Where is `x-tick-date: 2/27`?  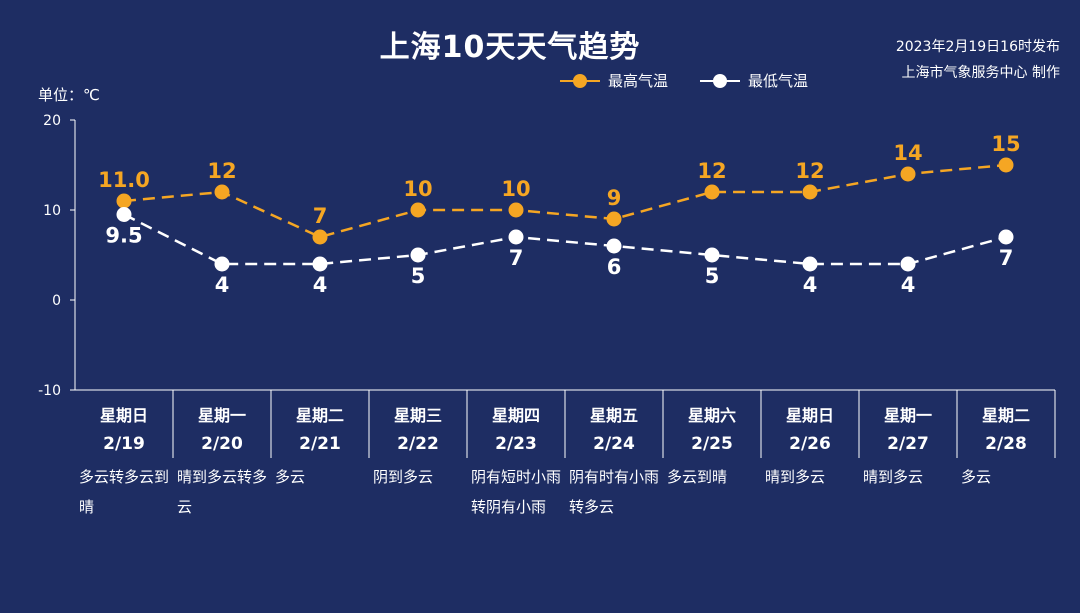 x-tick-date: 2/27 is located at coordinates (908, 444).